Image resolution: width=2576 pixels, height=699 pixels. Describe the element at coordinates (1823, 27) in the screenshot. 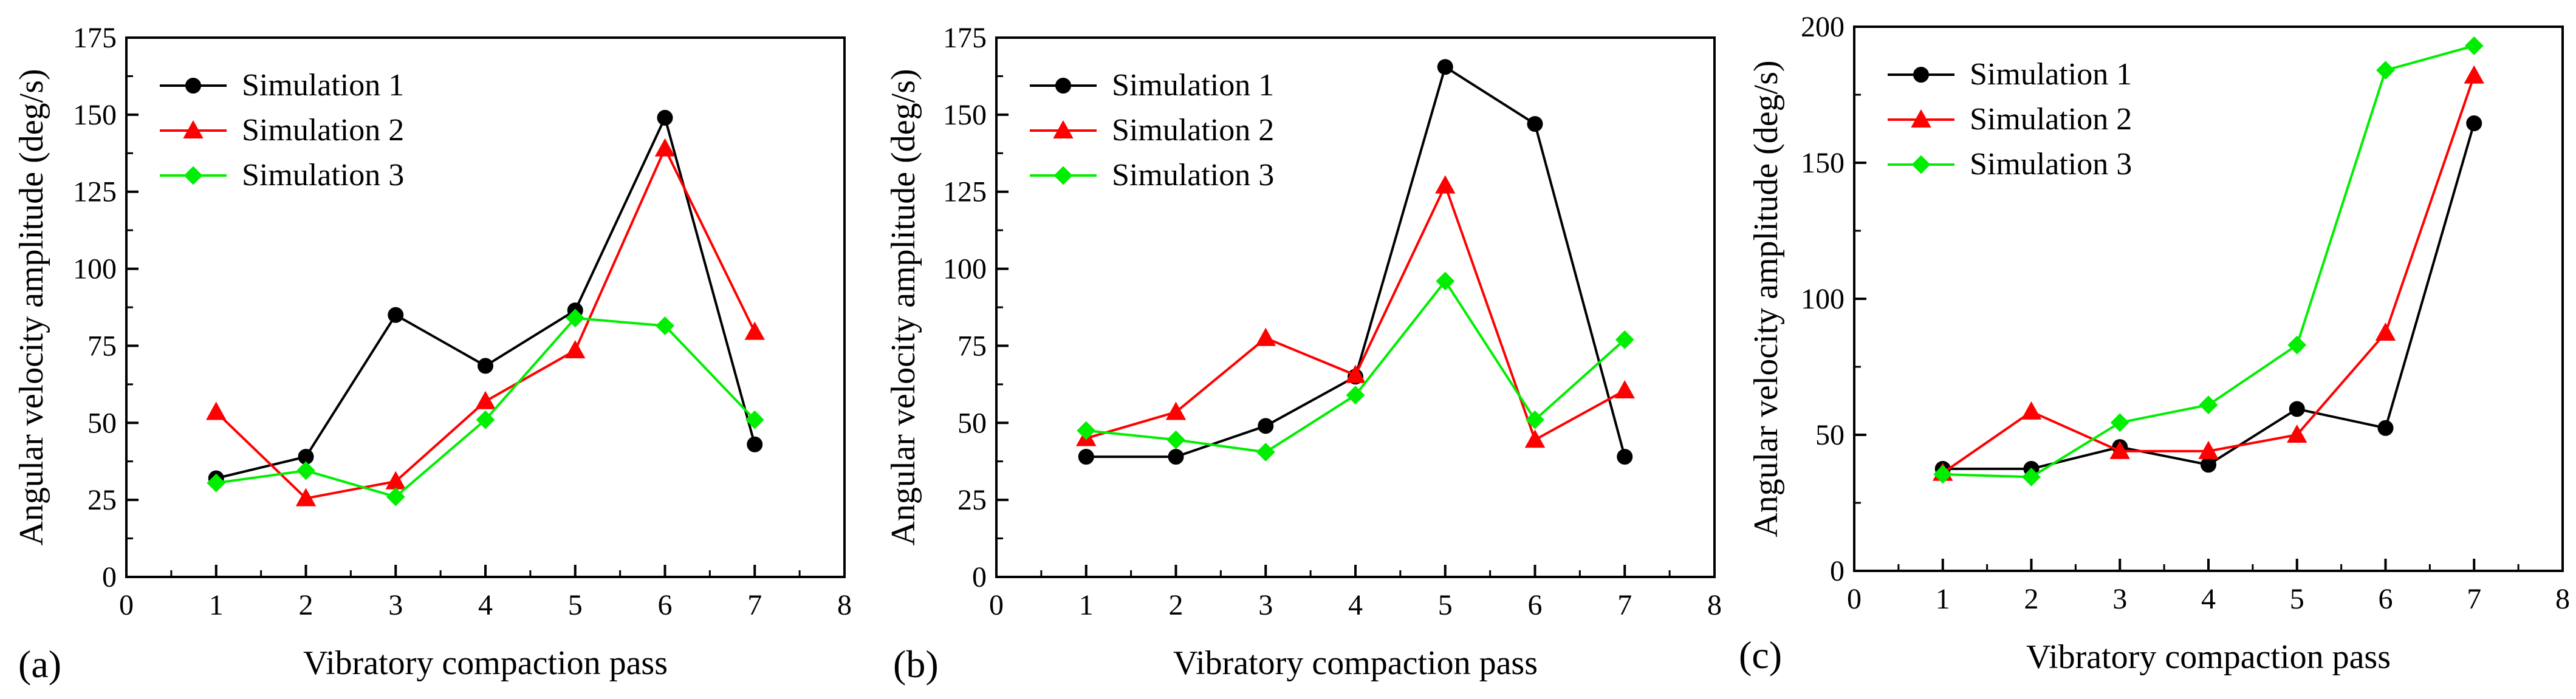

I see `y-tick-label: 200` at that location.